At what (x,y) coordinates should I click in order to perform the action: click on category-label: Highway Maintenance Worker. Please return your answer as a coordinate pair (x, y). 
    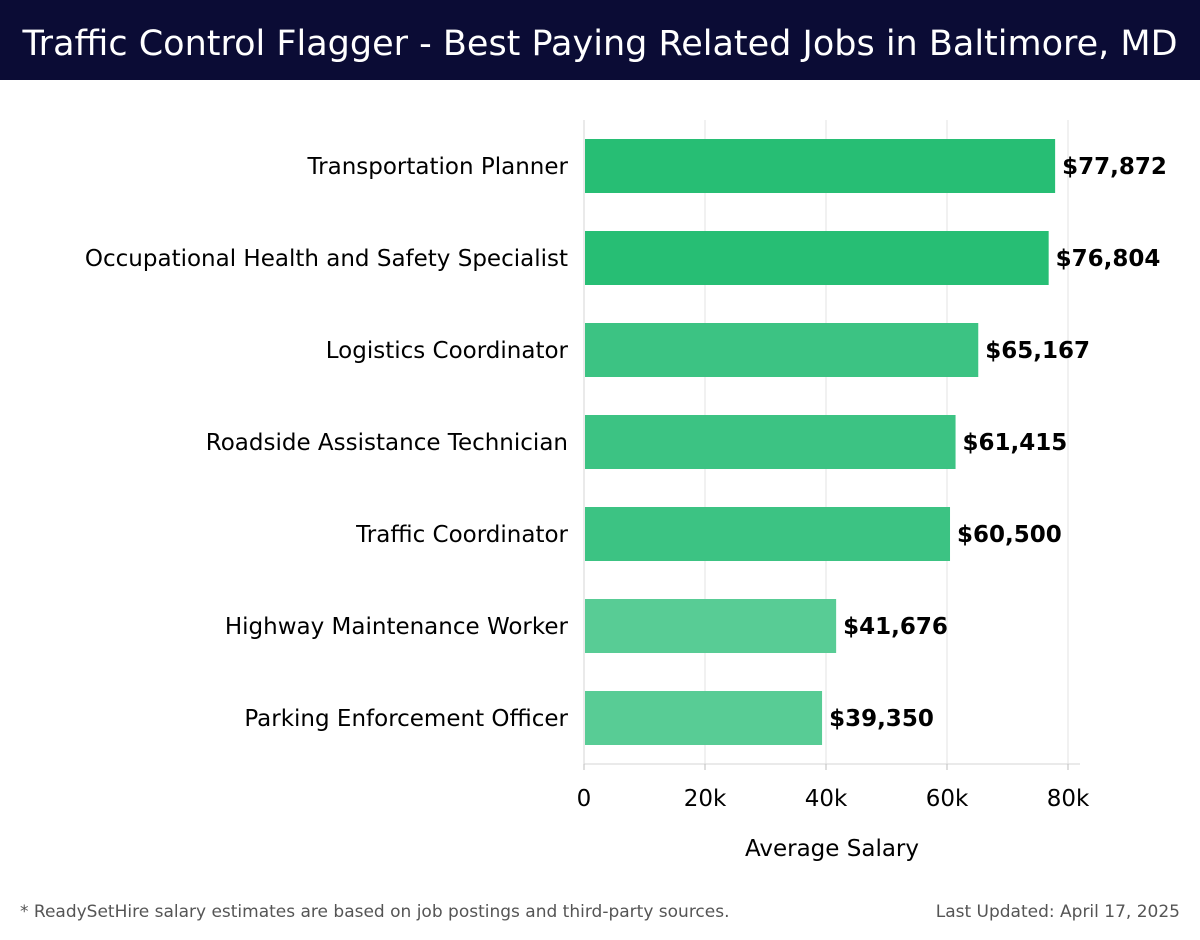
    Looking at the image, I should click on (397, 627).